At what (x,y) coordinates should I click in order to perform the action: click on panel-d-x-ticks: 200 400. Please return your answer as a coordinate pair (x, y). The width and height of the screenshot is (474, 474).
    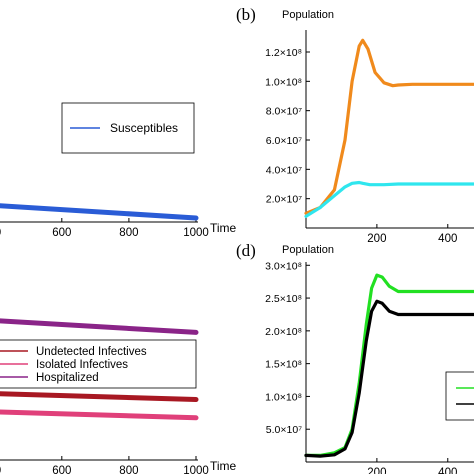
    Looking at the image, I should click on (412, 466).